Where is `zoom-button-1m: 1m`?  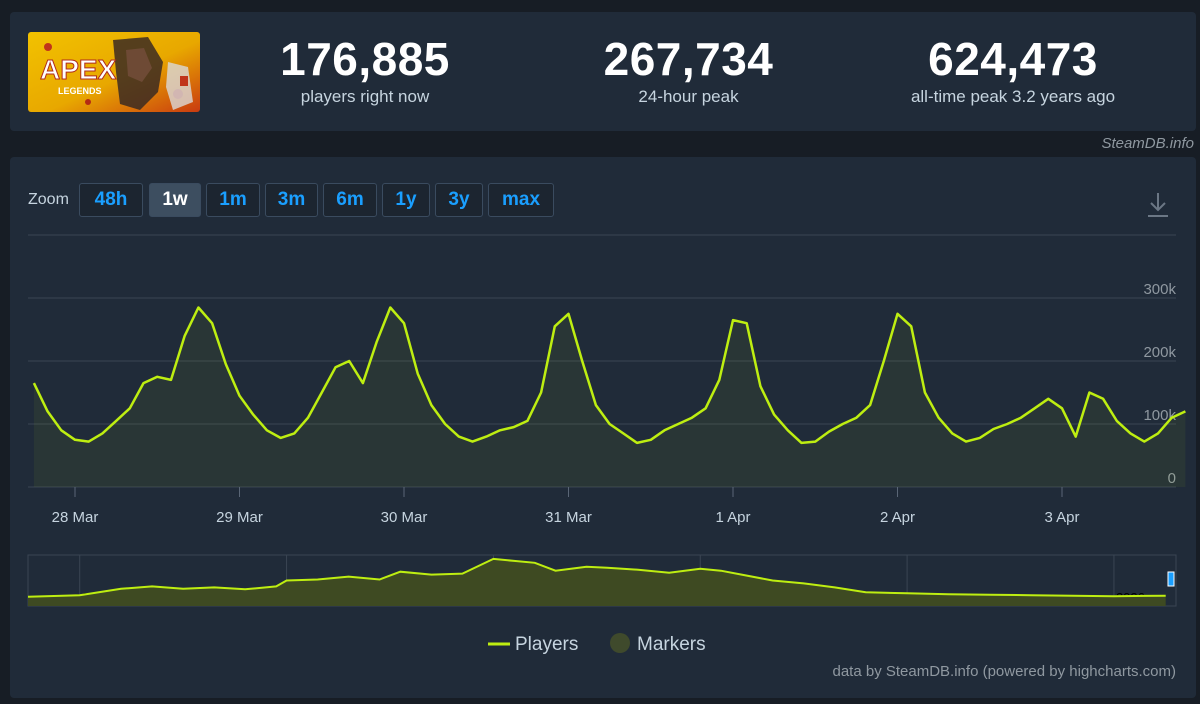
zoom-button-1m: 1m is located at coordinates (233, 200).